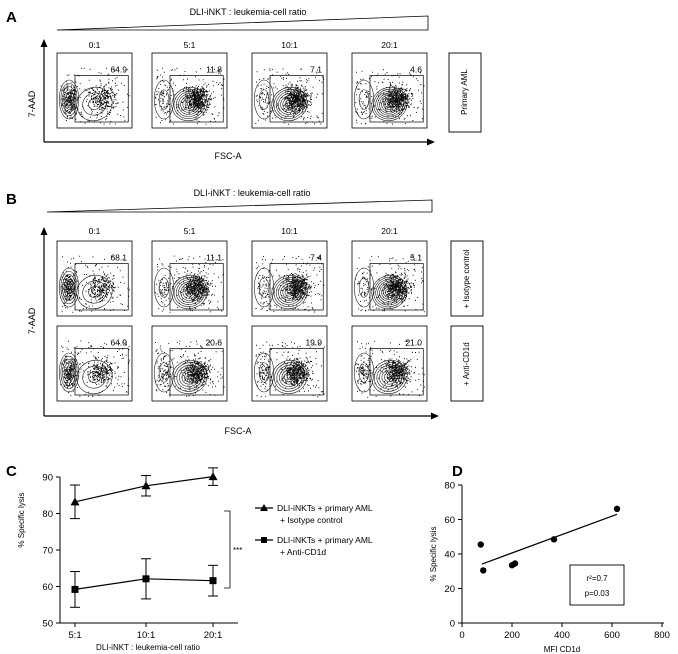 Image resolution: width=678 pixels, height=654 pixels. Describe the element at coordinates (416, 70) in the screenshot. I see `panel-a-flow-plot-3-percent: 4.6` at that location.